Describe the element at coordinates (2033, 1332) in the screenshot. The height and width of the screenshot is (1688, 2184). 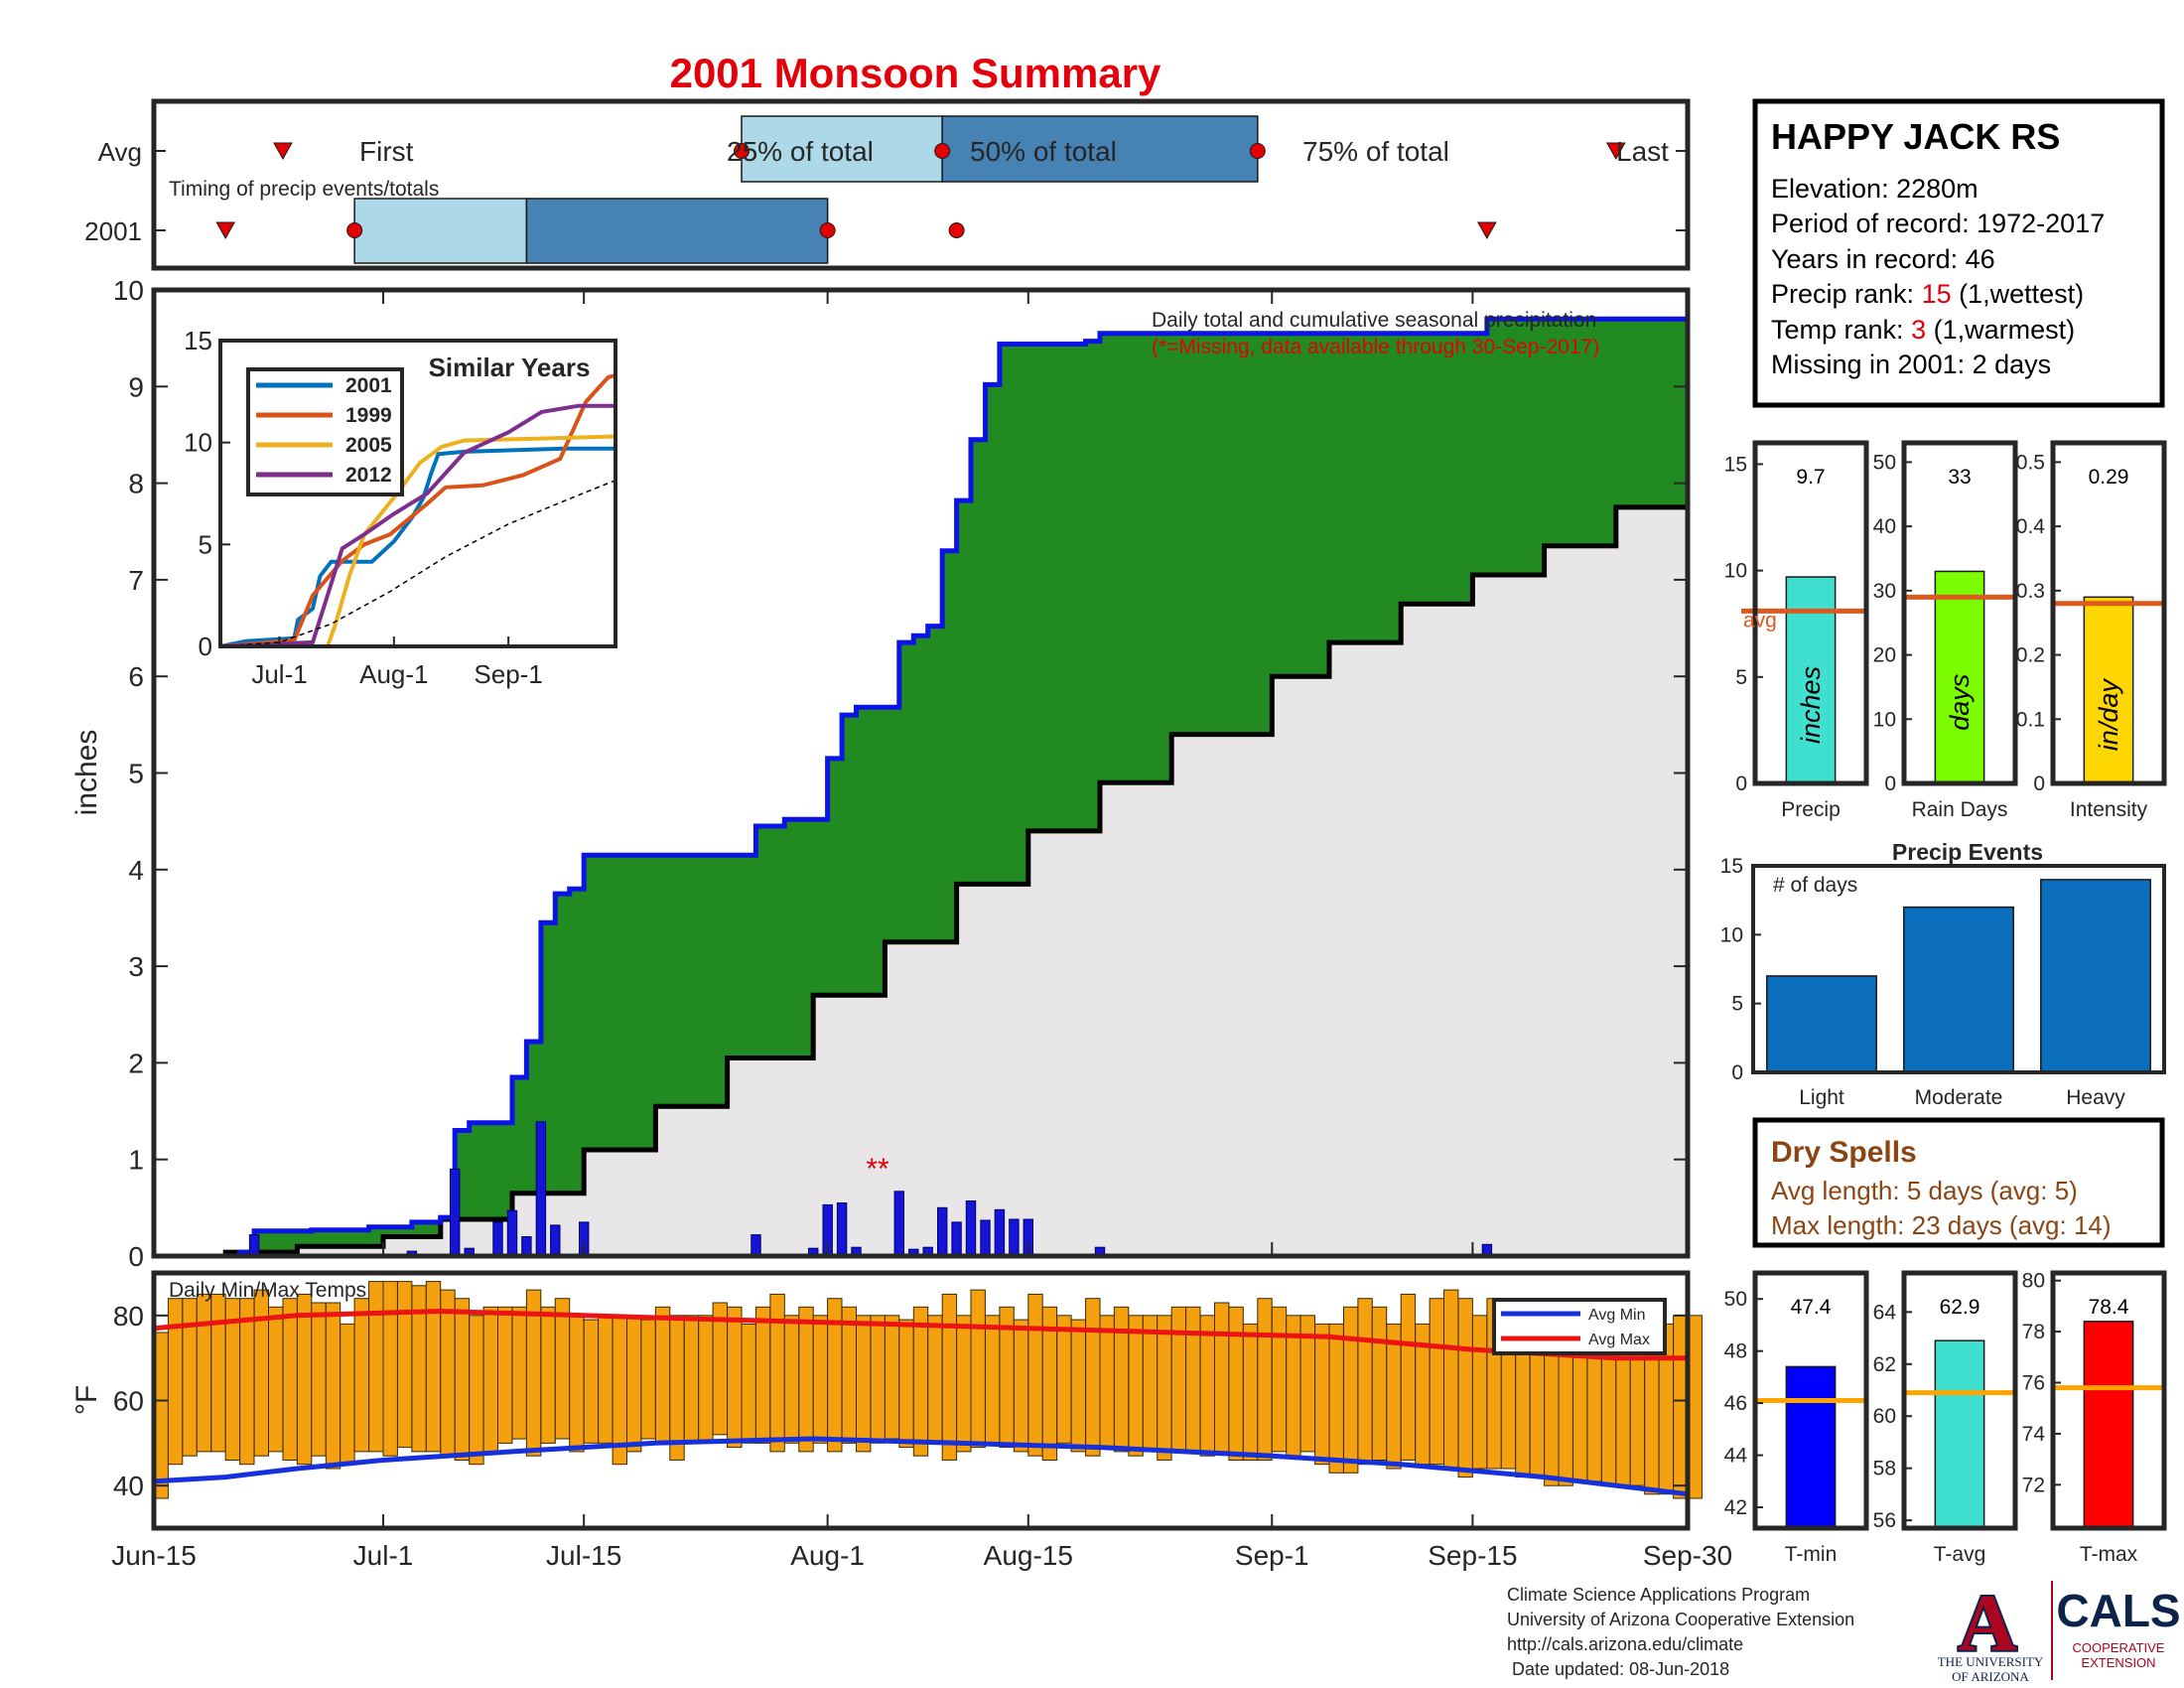
I see `panel-ytick-label: 78` at that location.